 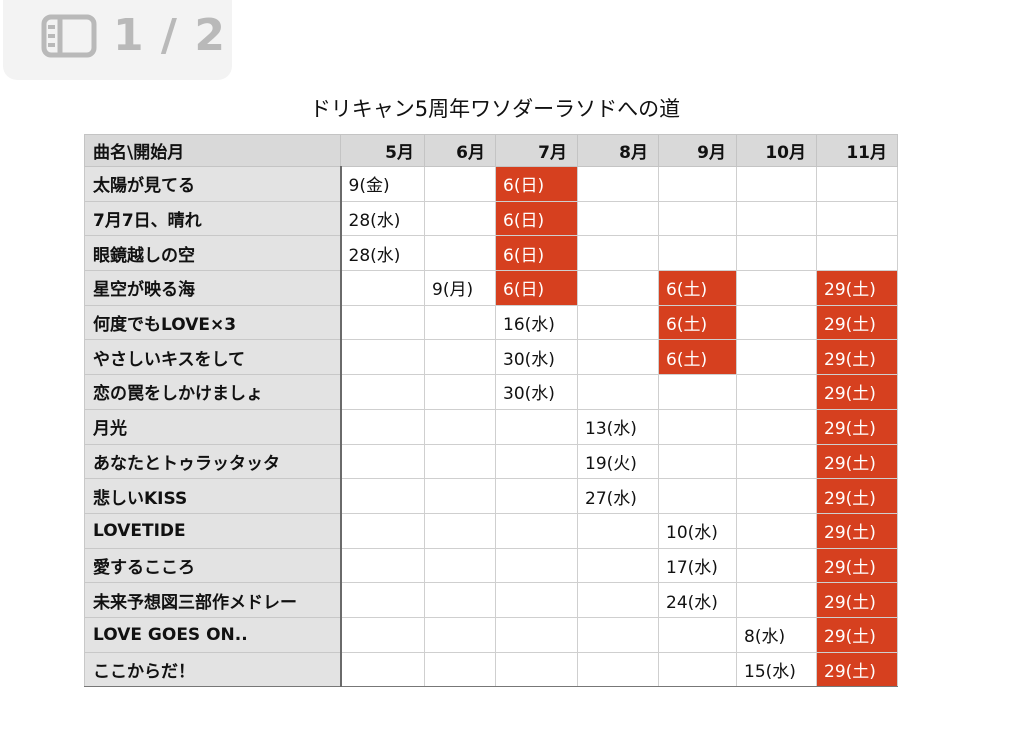 What do you see at coordinates (697, 600) in the screenshot?
I see `date-cell: 24(水)` at bounding box center [697, 600].